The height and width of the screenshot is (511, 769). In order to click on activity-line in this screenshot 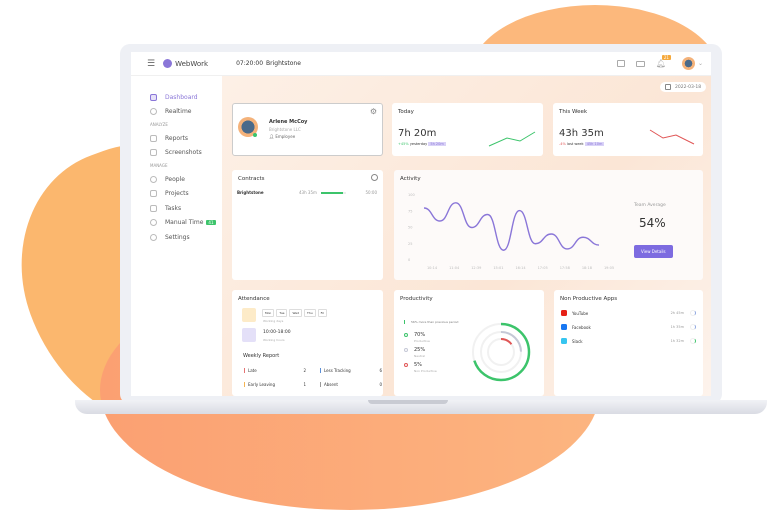, I will do `click(511, 226)`.